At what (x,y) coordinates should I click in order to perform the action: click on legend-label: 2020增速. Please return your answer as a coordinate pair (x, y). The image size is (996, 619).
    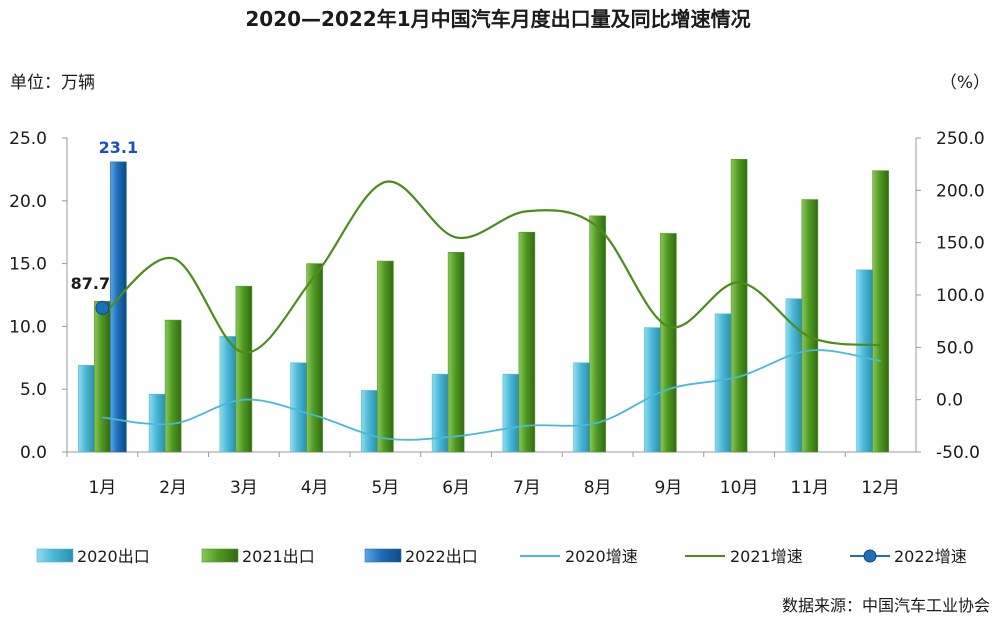
    Looking at the image, I should click on (601, 556).